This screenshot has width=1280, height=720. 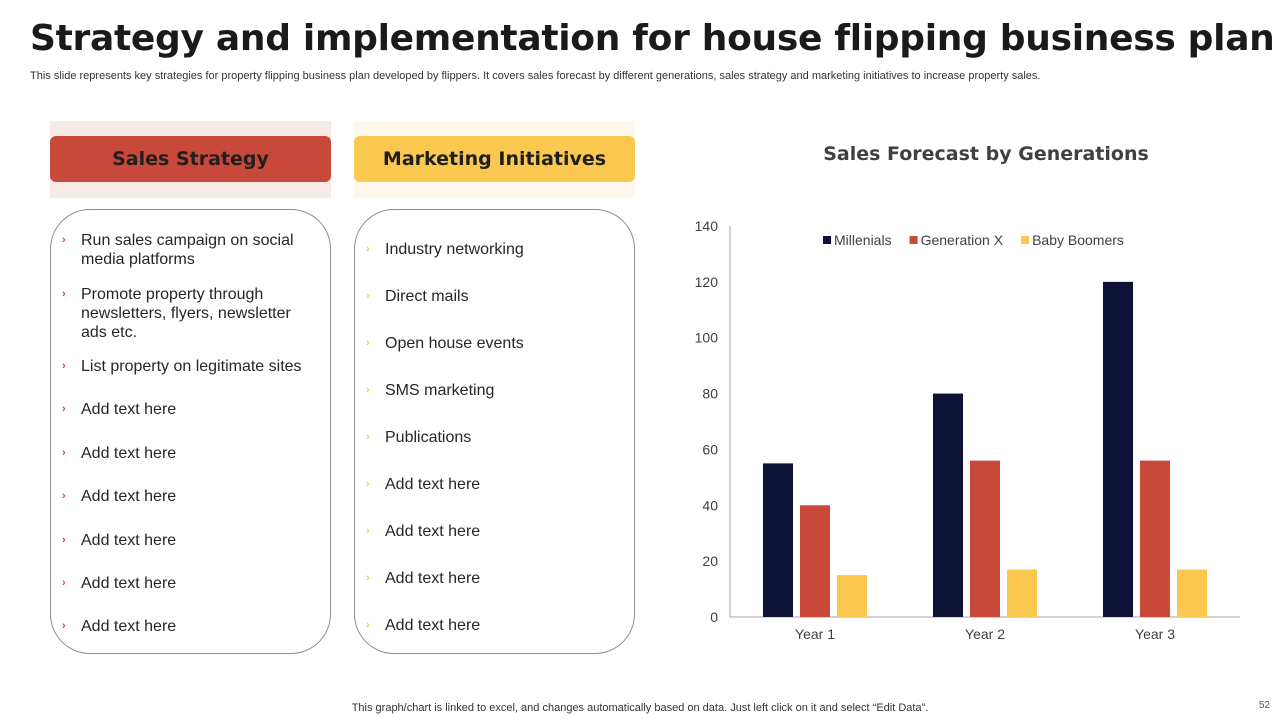 What do you see at coordinates (863, 240) in the screenshot?
I see `legend-label: Millenials` at bounding box center [863, 240].